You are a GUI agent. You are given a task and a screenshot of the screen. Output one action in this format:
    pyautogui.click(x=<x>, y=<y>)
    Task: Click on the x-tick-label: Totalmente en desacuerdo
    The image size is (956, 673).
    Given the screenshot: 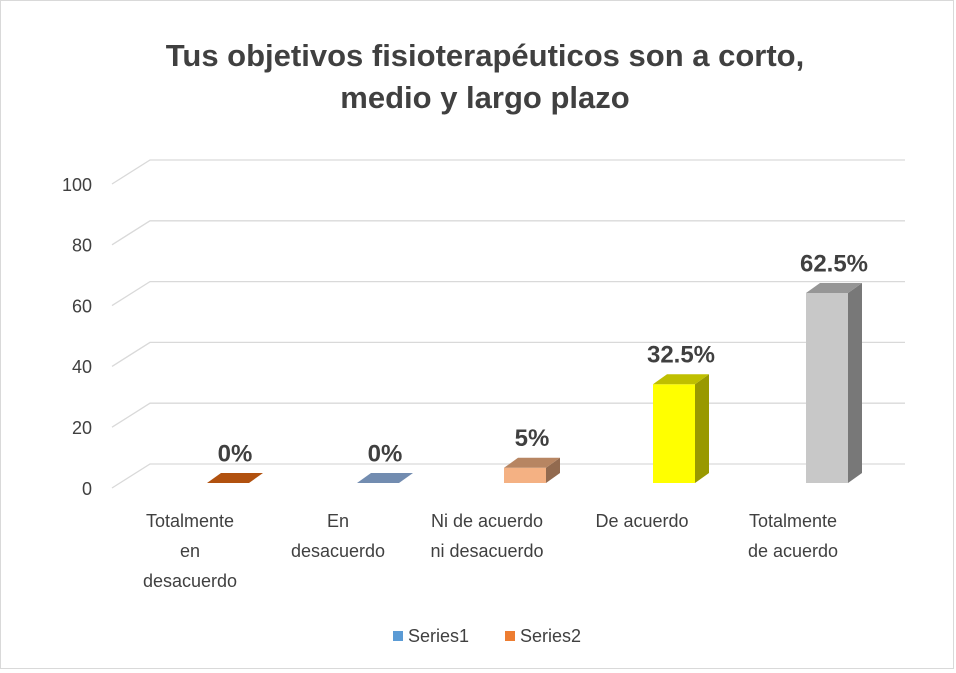 What is the action you would take?
    pyautogui.click(x=190, y=551)
    